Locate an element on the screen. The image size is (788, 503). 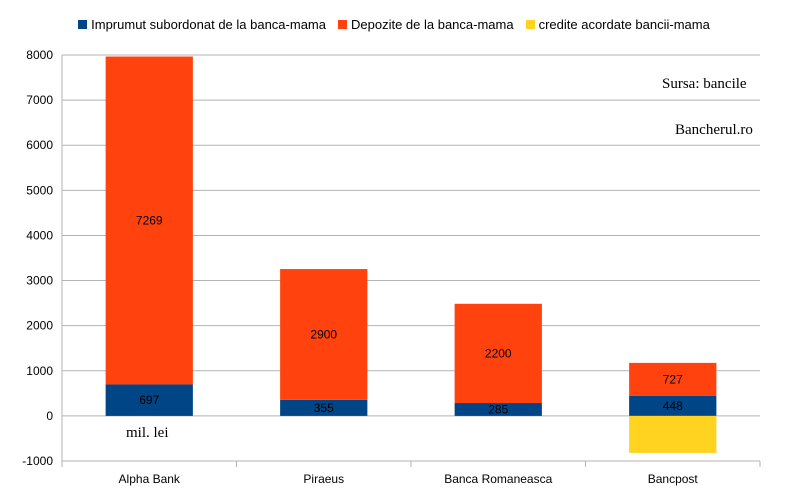
source-note: Sursa: bancile is located at coordinates (704, 84).